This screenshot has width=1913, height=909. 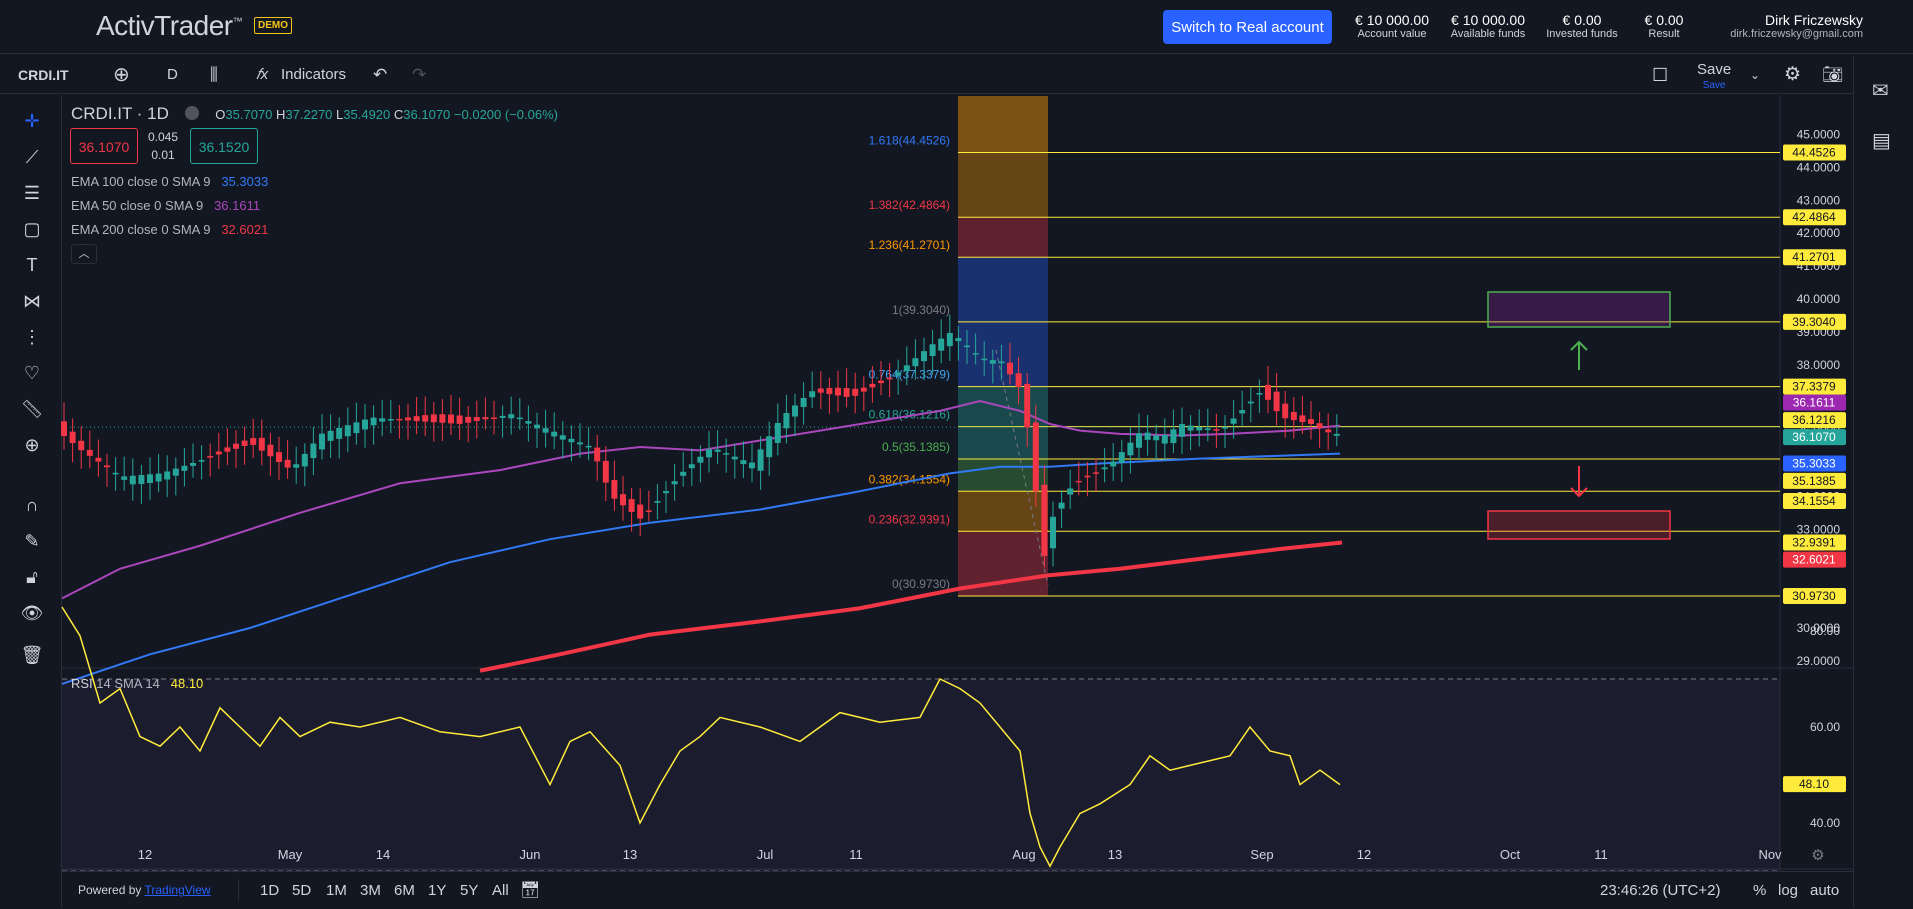 What do you see at coordinates (32, 229) in the screenshot?
I see `rectangle-icon: ▢` at bounding box center [32, 229].